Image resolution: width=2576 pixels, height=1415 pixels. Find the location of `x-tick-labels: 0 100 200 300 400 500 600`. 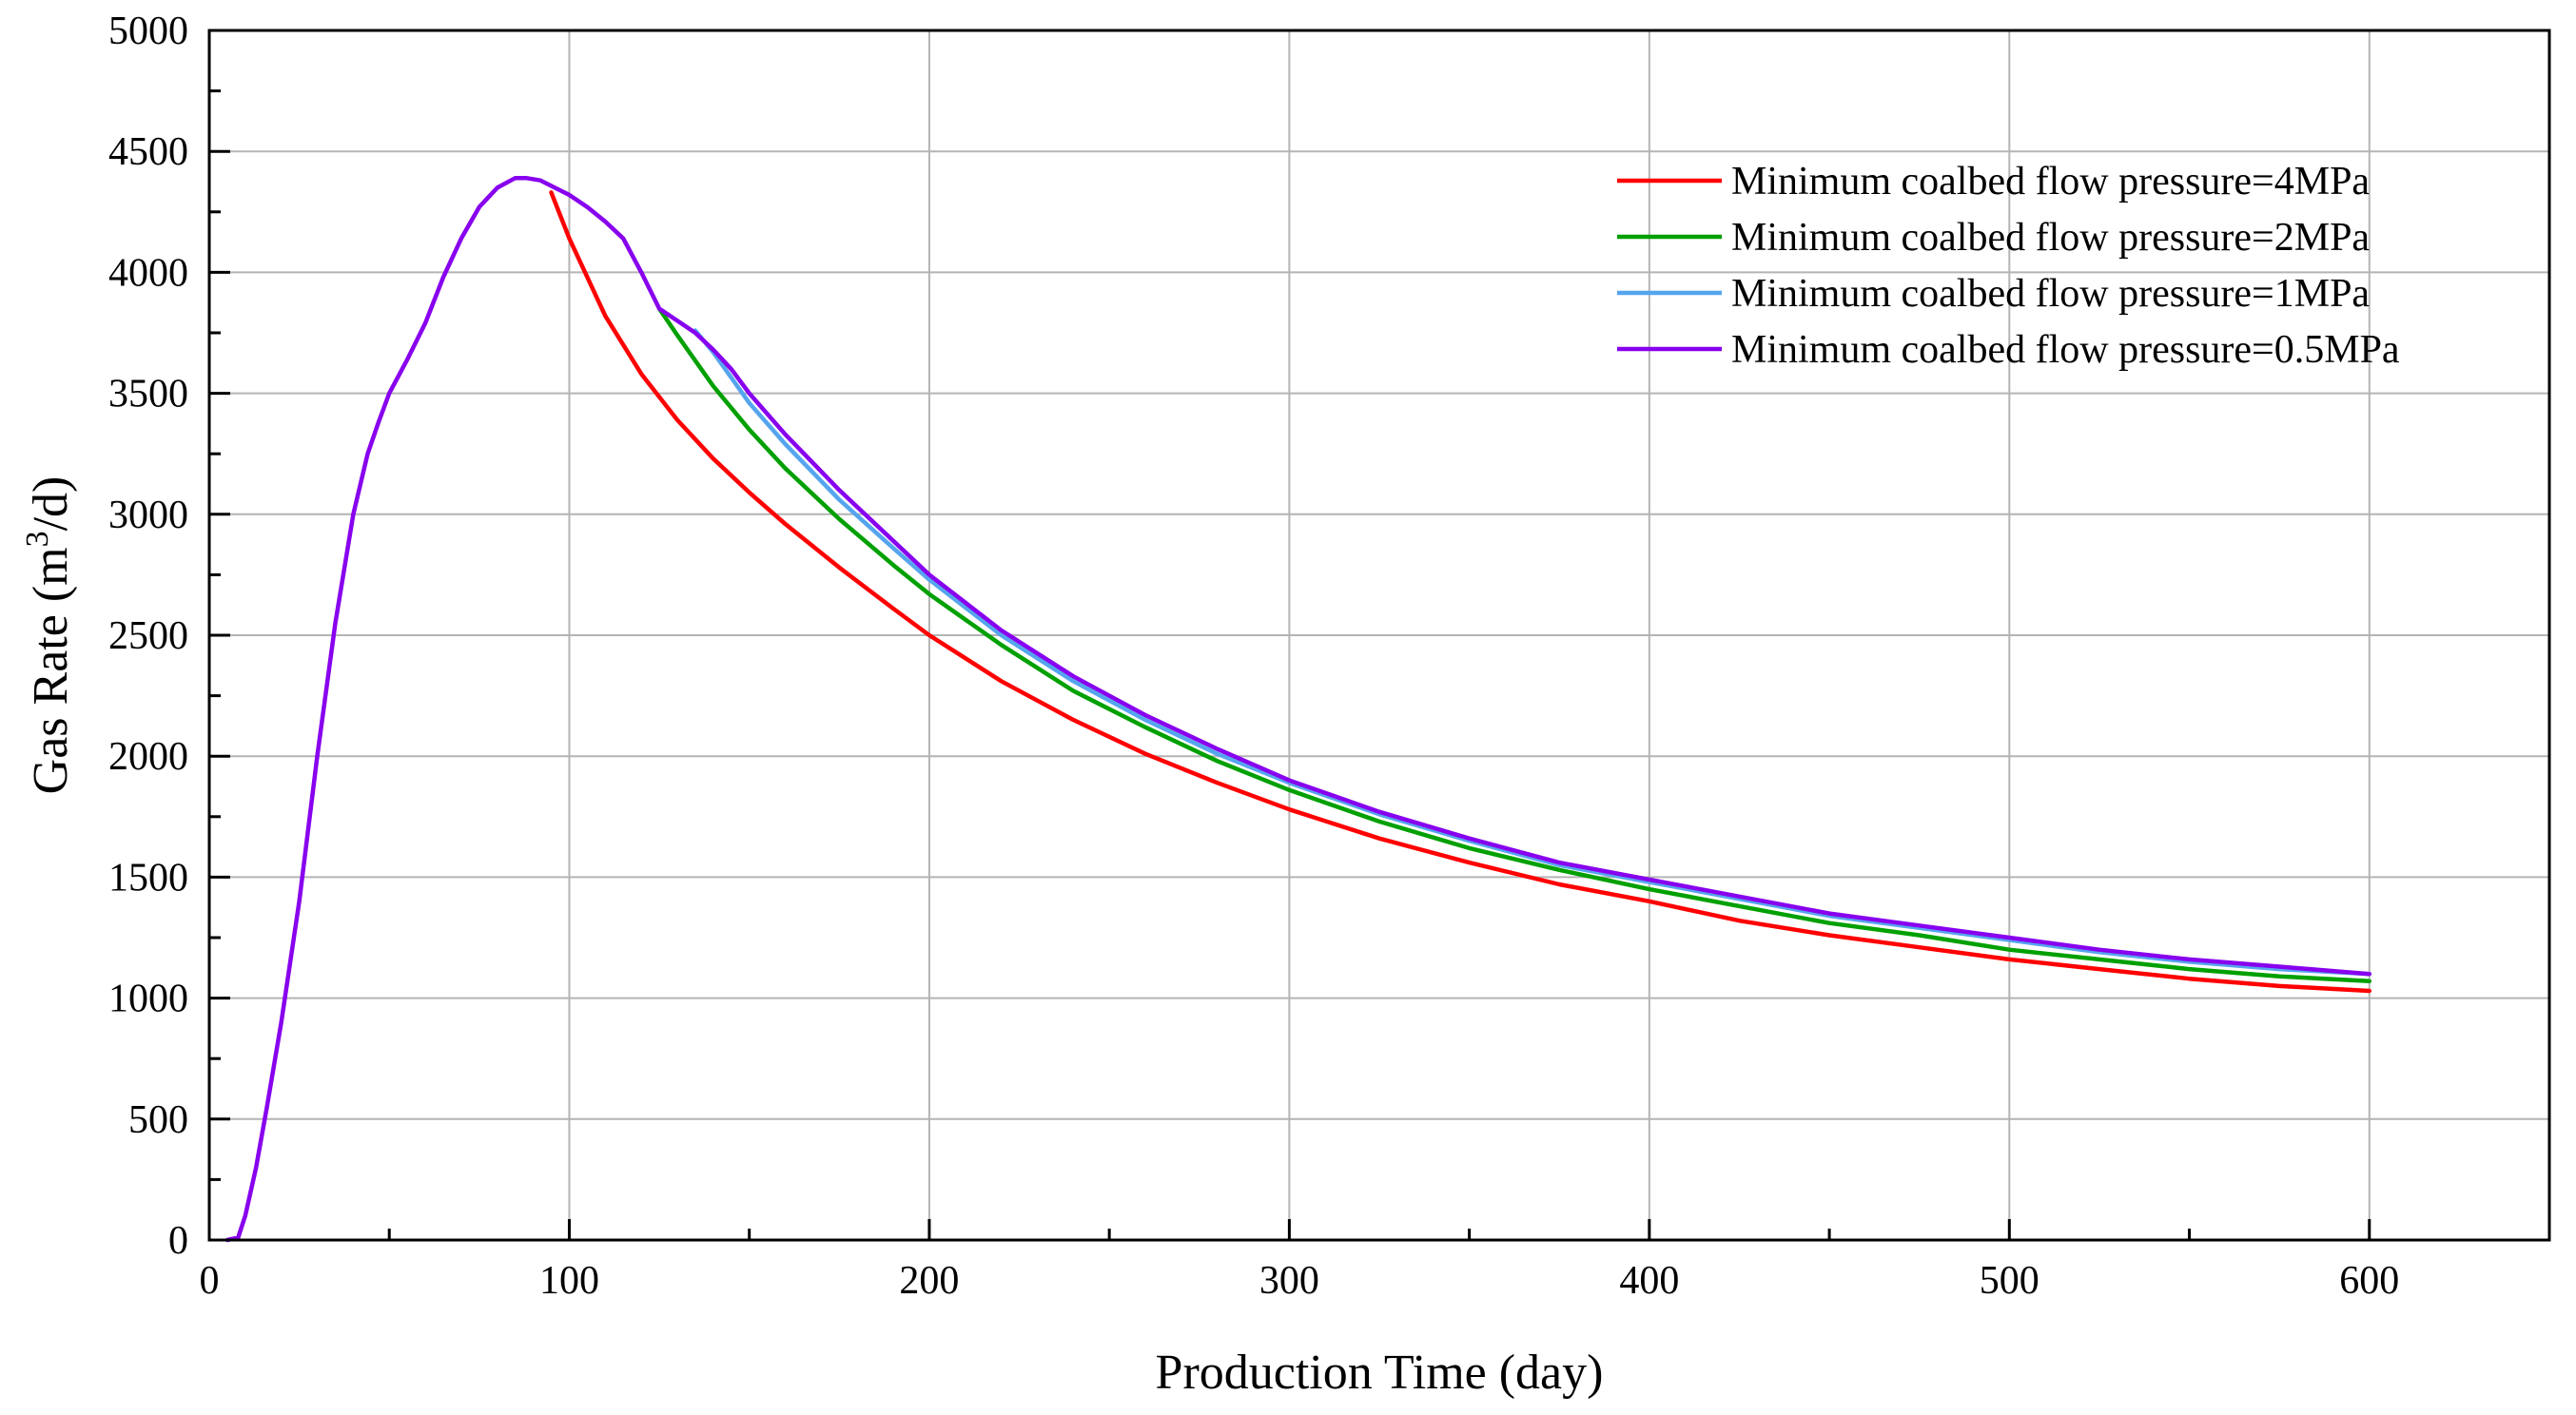

x-tick-labels: 0 100 200 300 400 500 600 is located at coordinates (1300, 1281).